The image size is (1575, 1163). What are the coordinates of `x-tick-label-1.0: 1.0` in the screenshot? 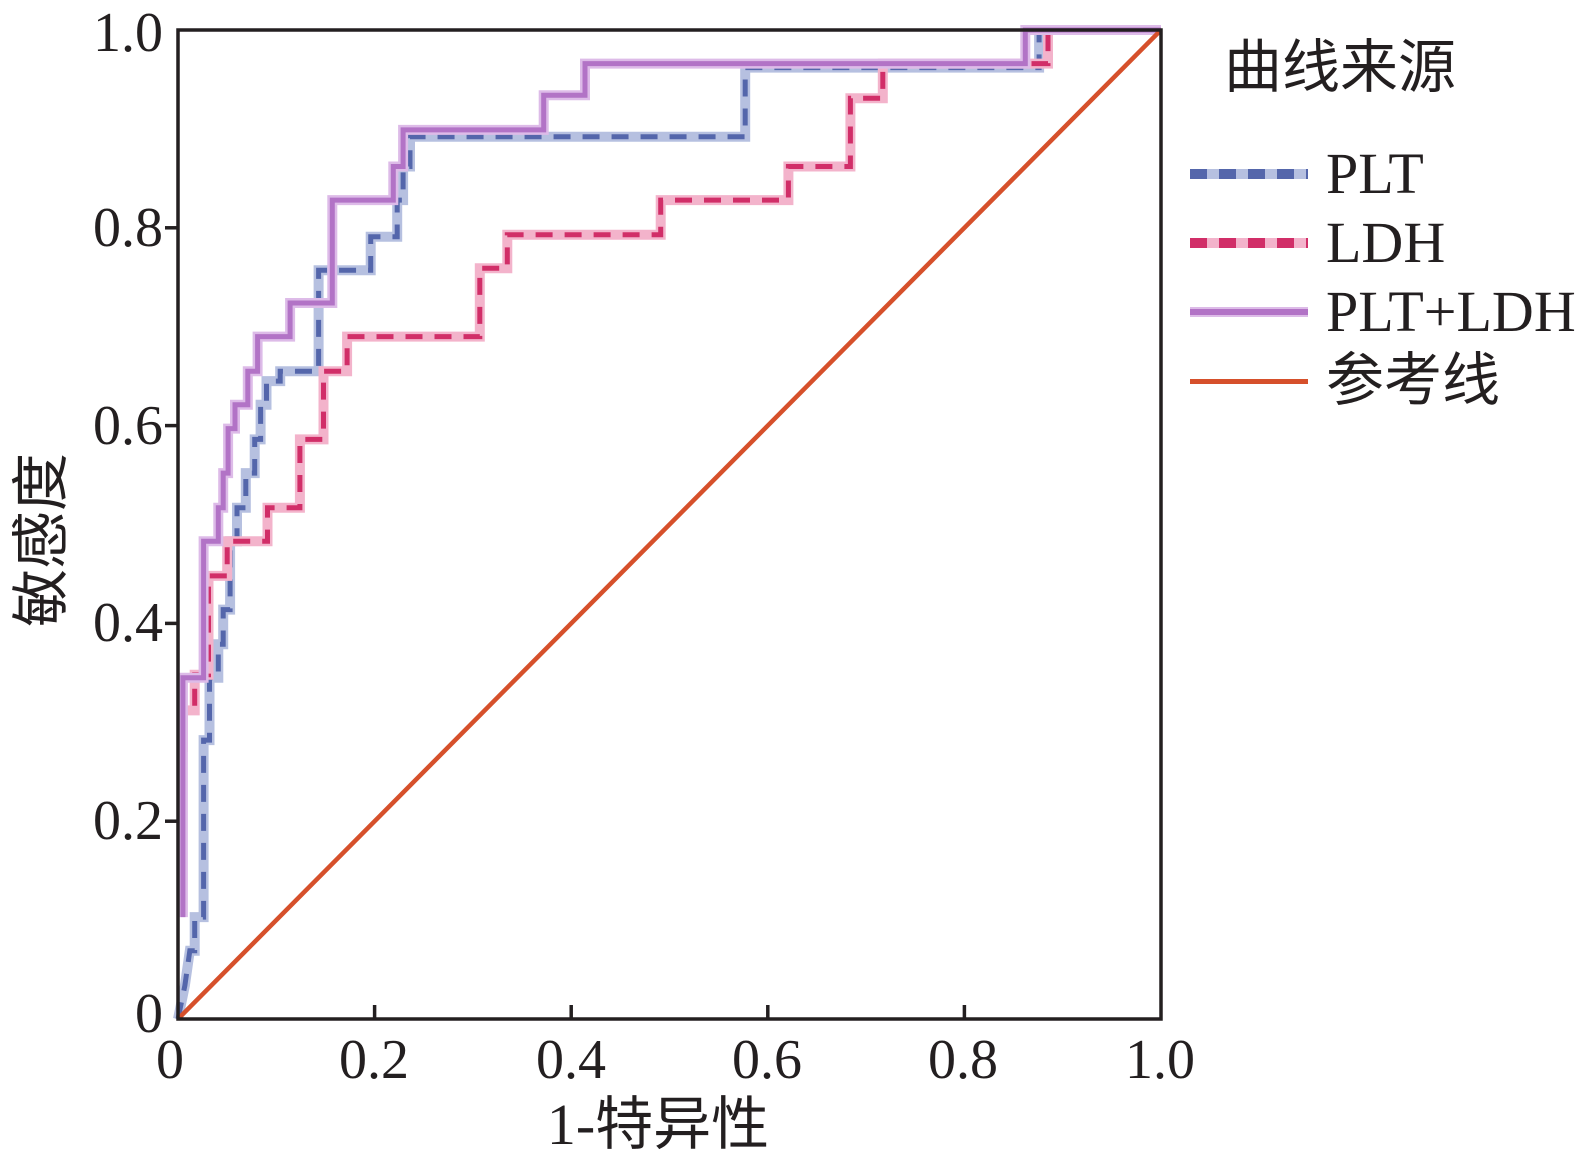 It's located at (1160, 1060).